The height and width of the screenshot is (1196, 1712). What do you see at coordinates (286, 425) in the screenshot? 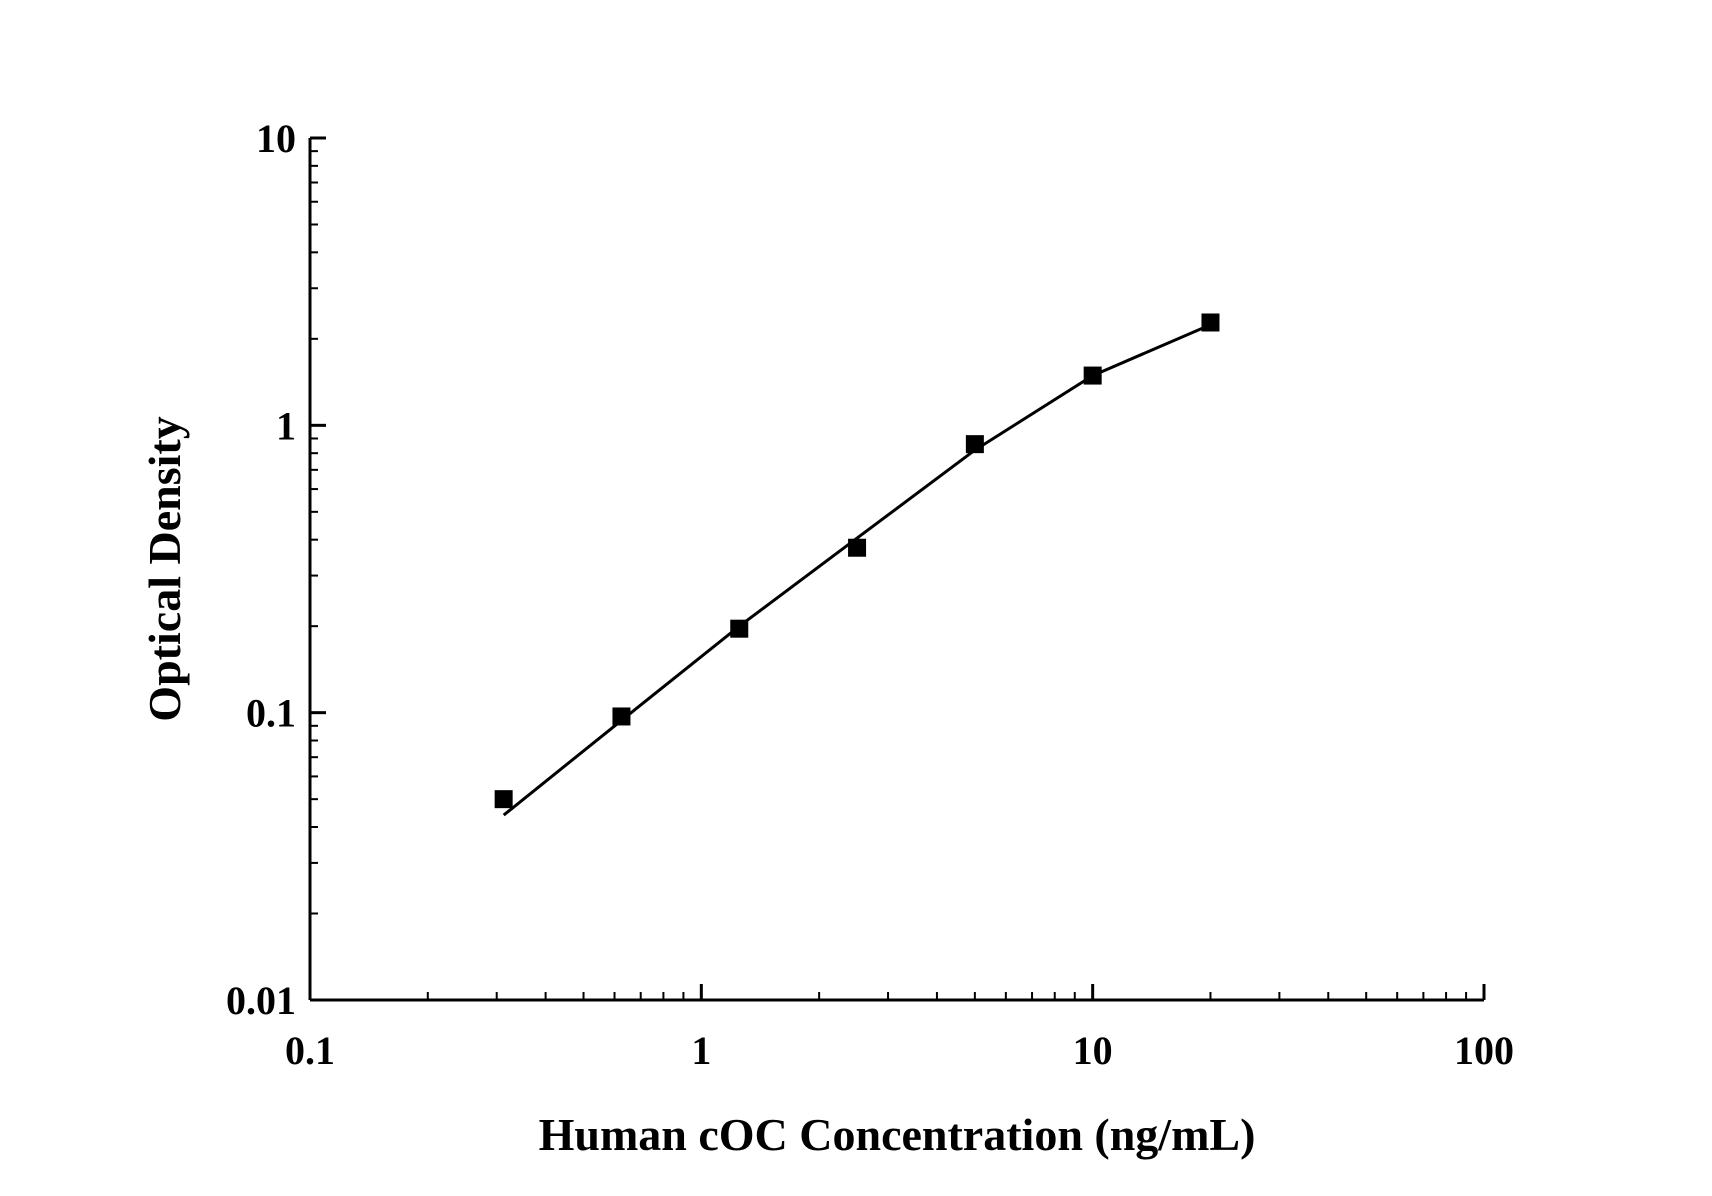
I see `y-tick-label: 1` at bounding box center [286, 425].